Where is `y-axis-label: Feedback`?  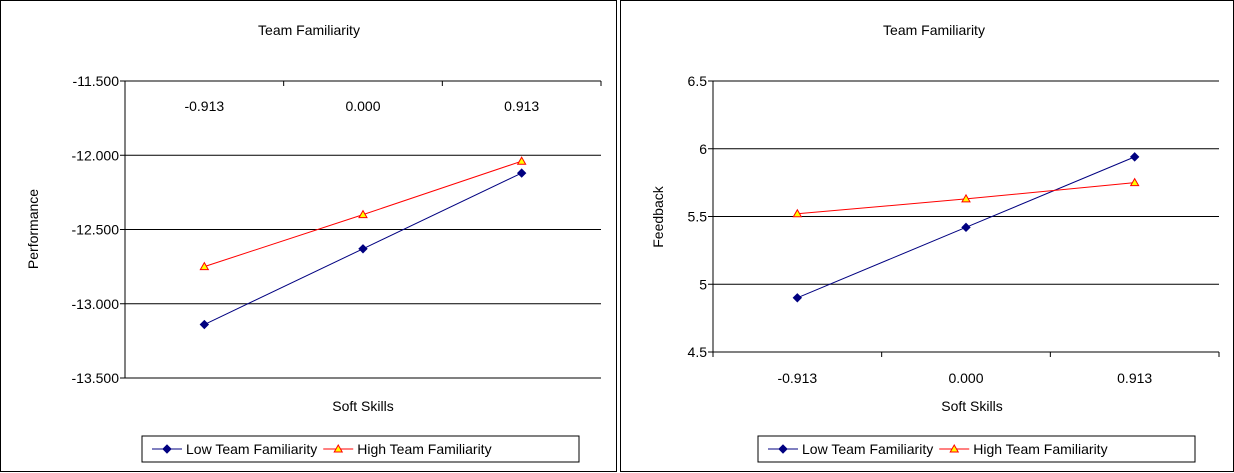
y-axis-label: Feedback is located at coordinates (658, 216).